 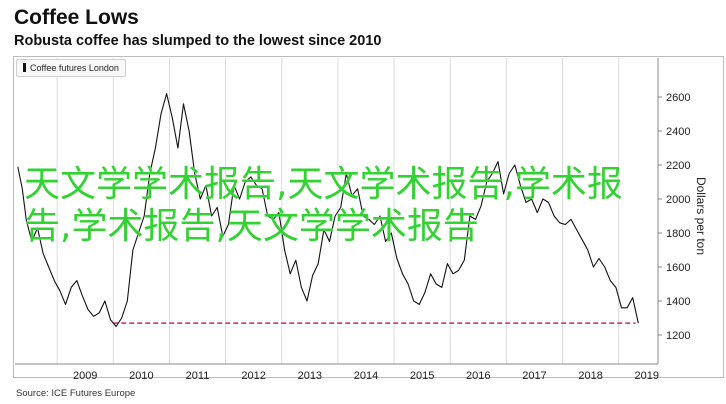 I want to click on y-tick-label-1400: 1400, so click(x=678, y=302).